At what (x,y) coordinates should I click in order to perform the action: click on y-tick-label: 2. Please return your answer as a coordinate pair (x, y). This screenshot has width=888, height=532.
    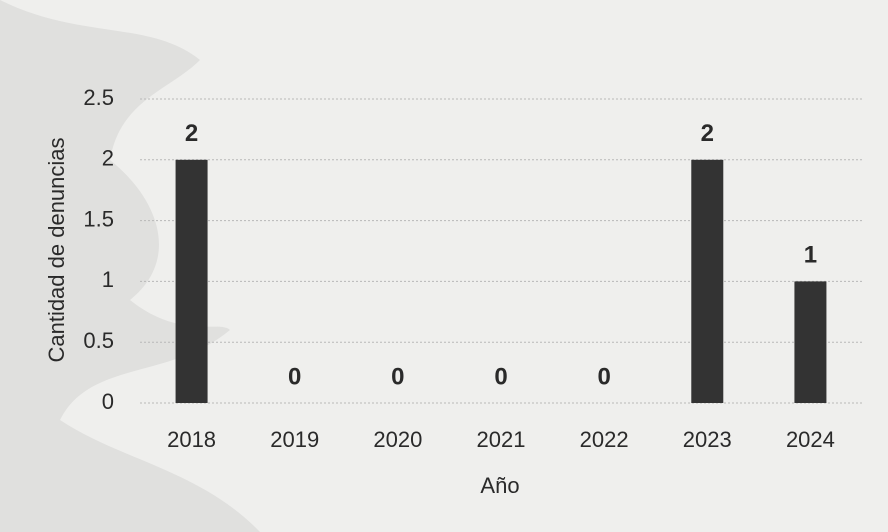
    Looking at the image, I should click on (108, 158).